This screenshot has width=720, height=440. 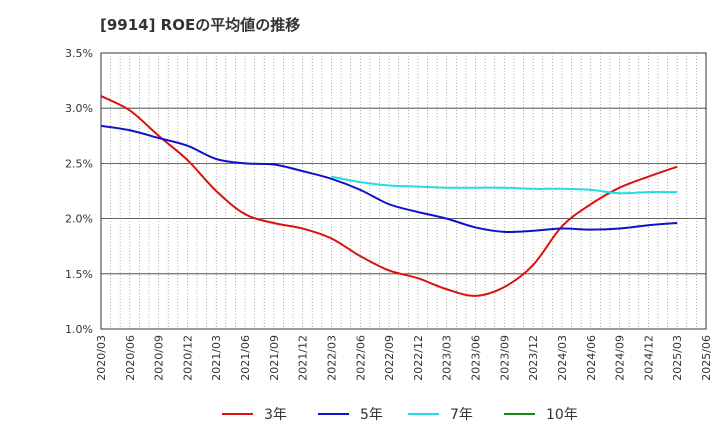 I want to click on x-tick-label: 2022/09, so click(x=389, y=358).